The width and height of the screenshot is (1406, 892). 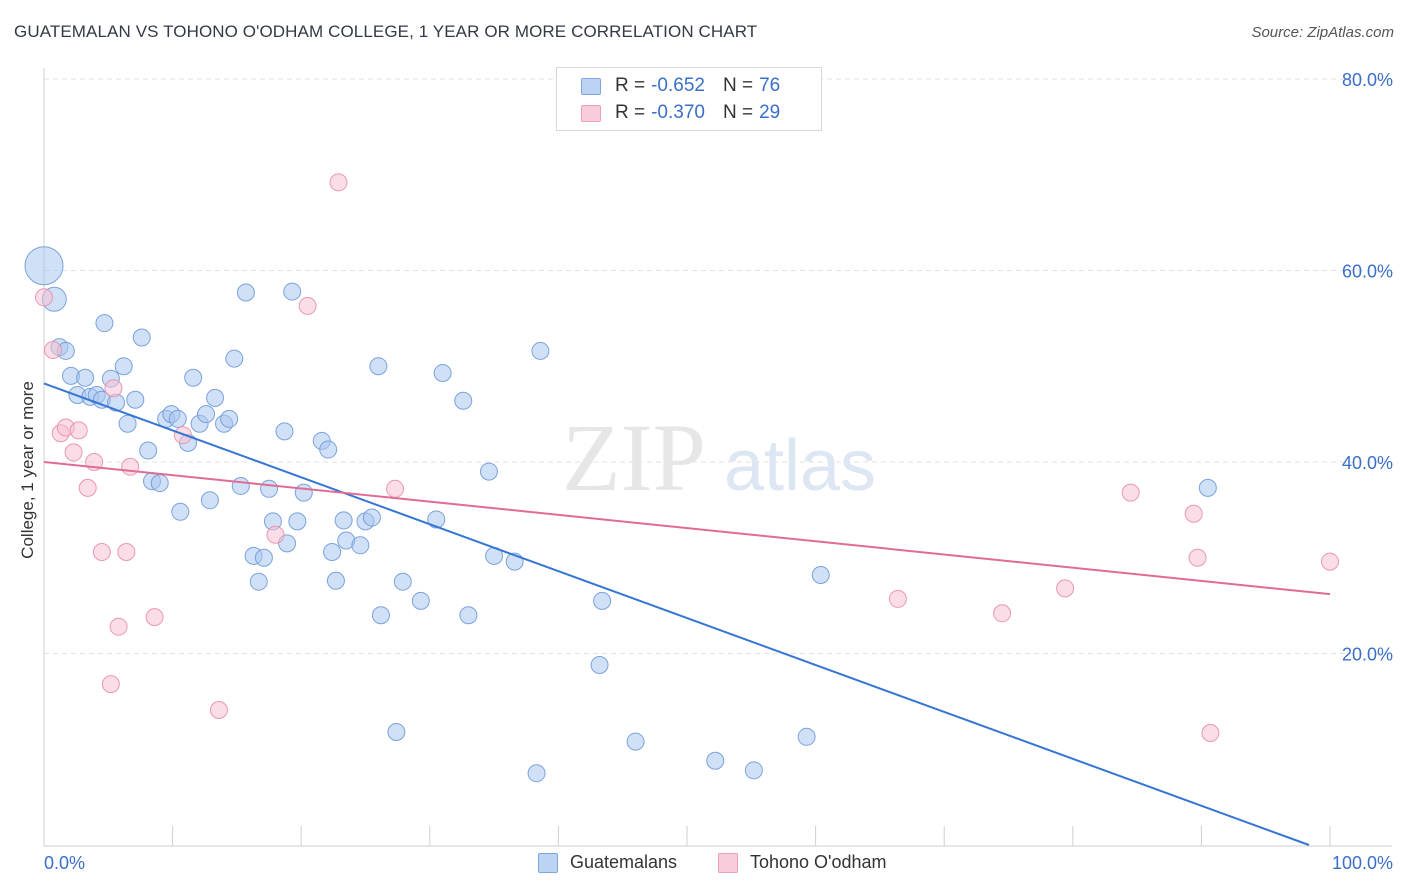 I want to click on y-tick-label: 20.0%, so click(x=1367, y=655).